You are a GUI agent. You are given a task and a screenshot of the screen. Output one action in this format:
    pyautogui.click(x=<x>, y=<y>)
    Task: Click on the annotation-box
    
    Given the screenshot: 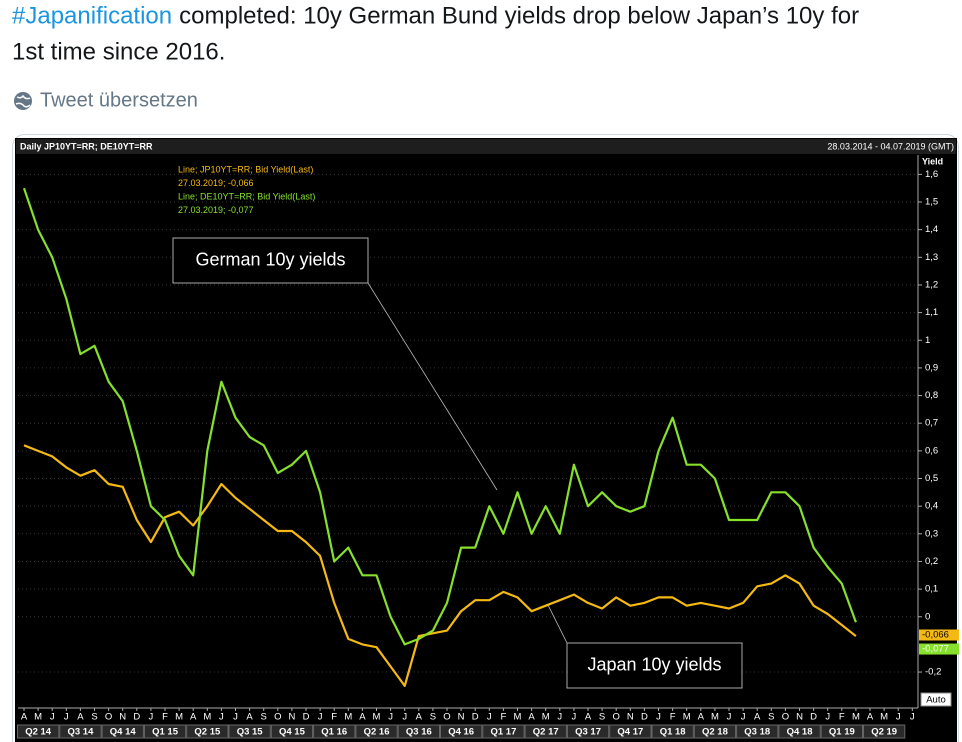 What is the action you would take?
    pyautogui.click(x=654, y=665)
    